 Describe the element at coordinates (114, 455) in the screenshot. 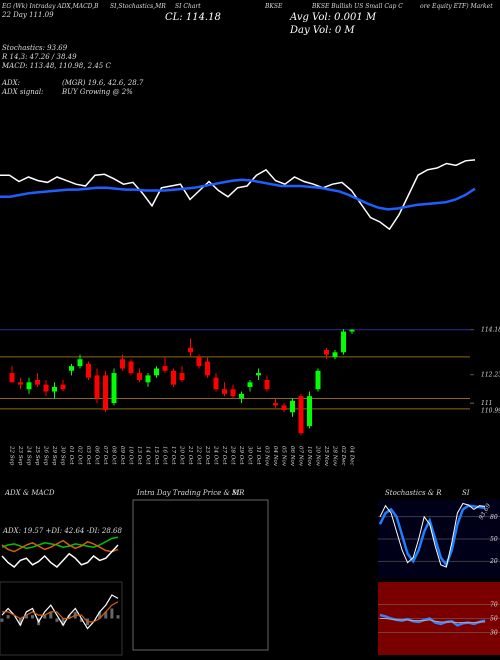

I see `x-tick-label: 08 Oct` at that location.